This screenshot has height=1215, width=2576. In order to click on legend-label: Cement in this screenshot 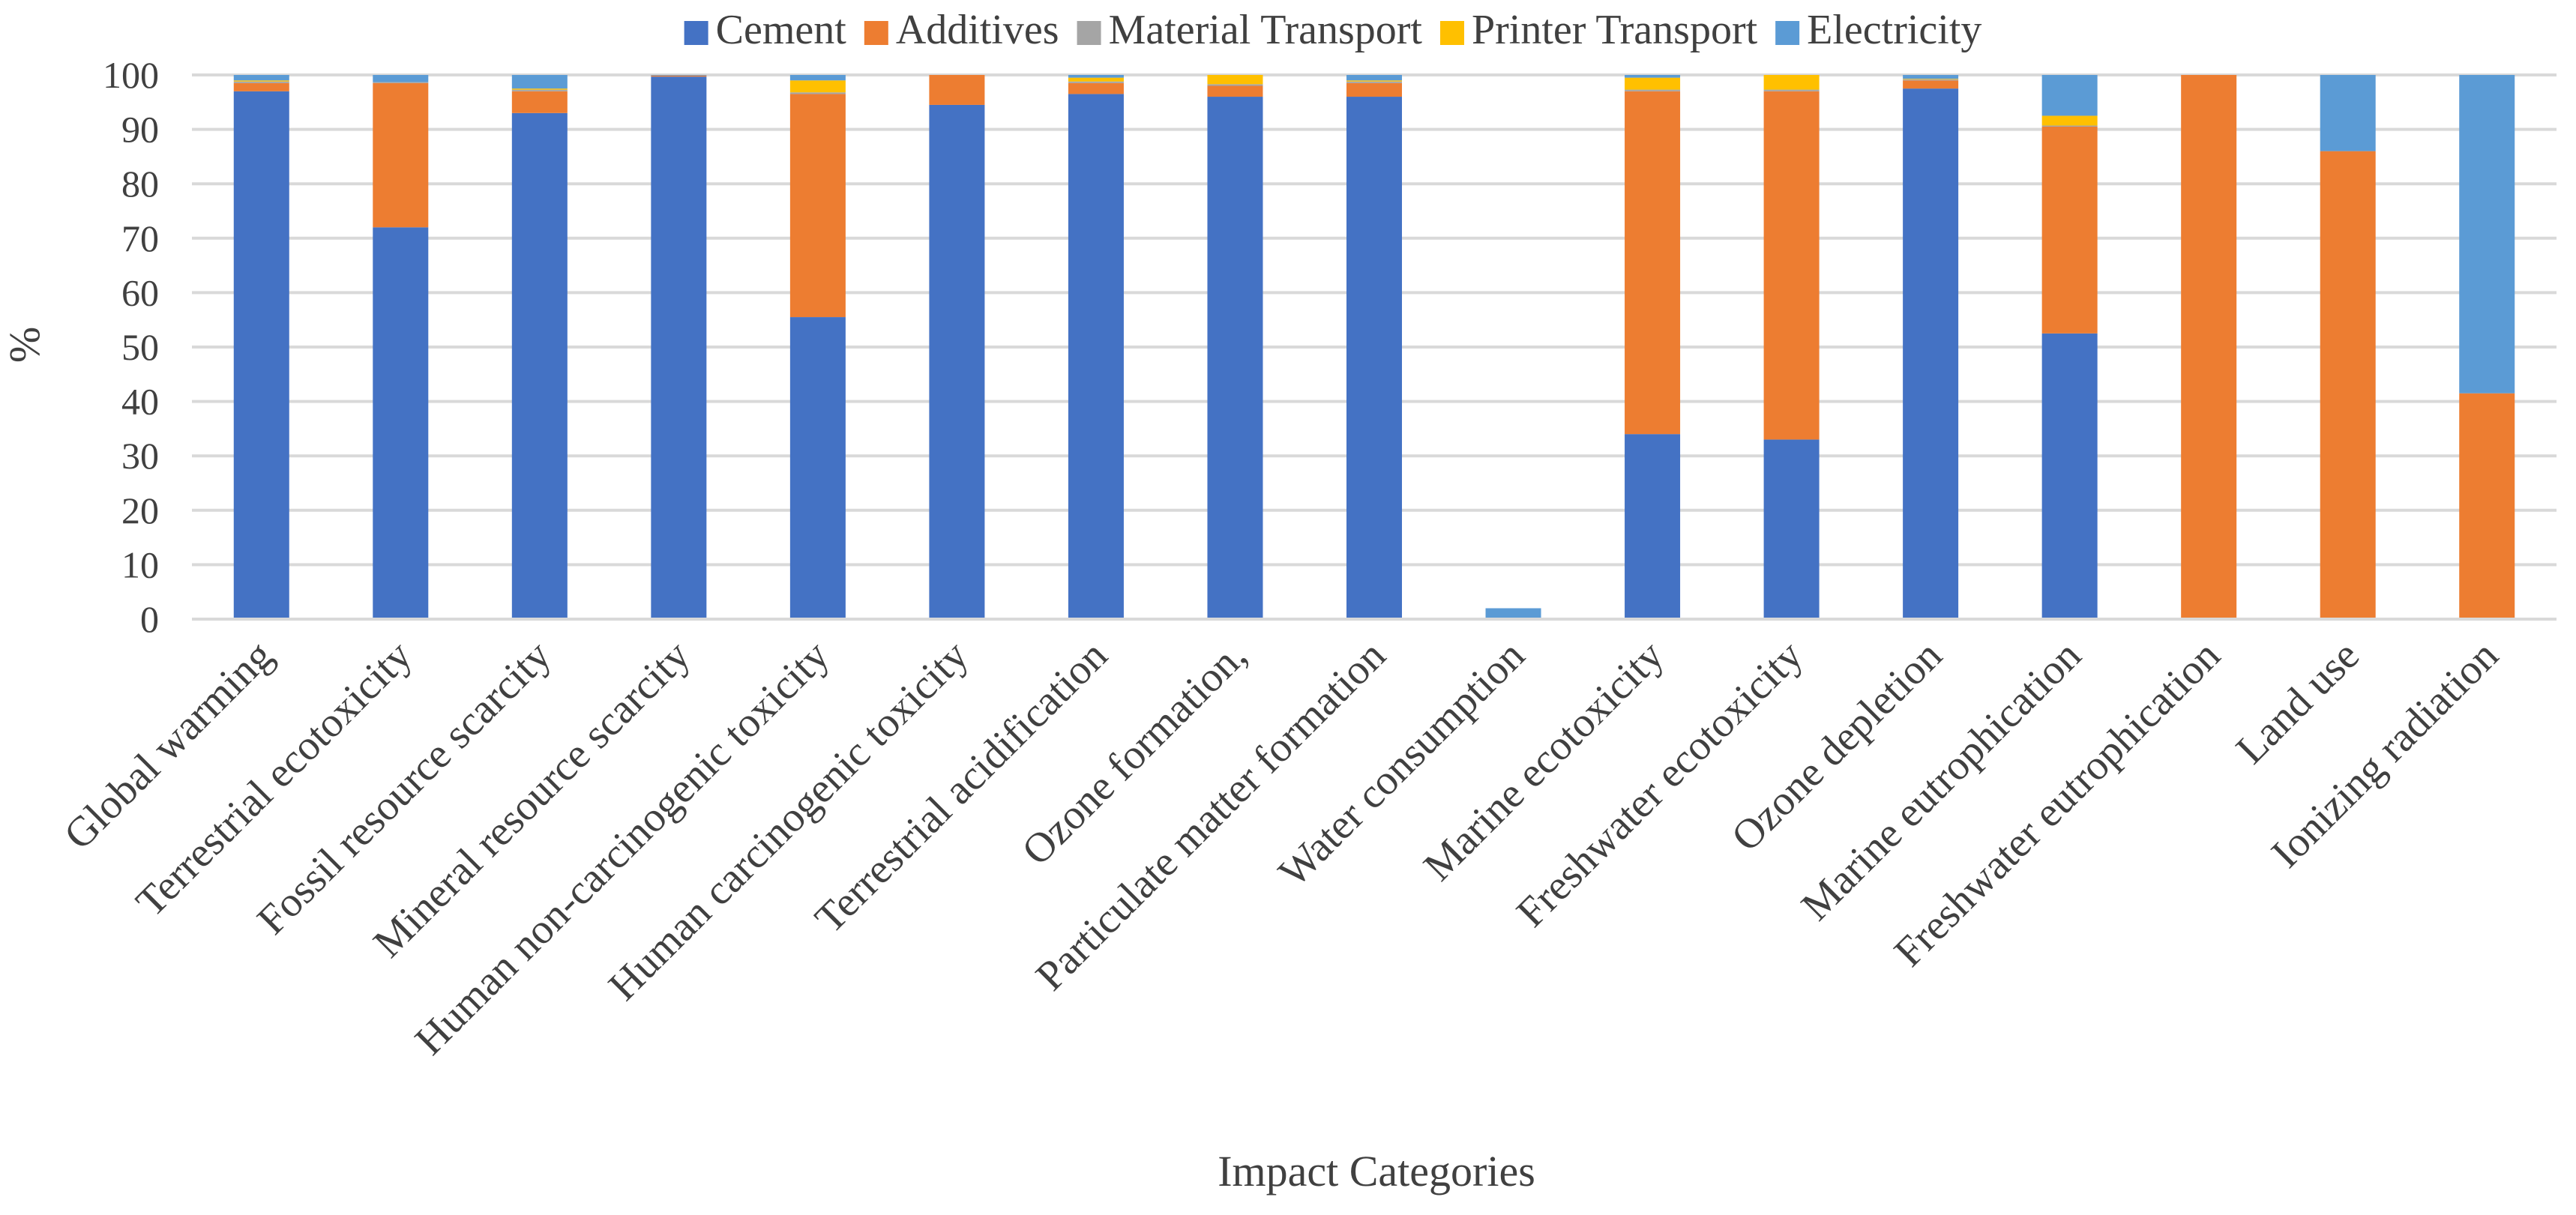, I will do `click(781, 30)`.